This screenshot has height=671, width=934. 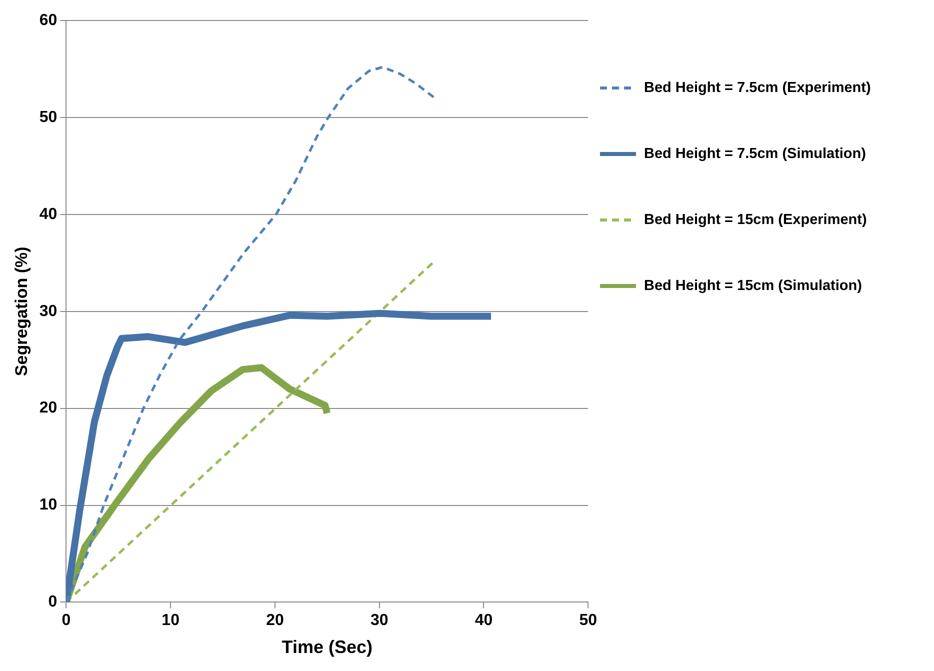 I want to click on legend-label: Bed Height = 15cm (Simulation), so click(x=753, y=286).